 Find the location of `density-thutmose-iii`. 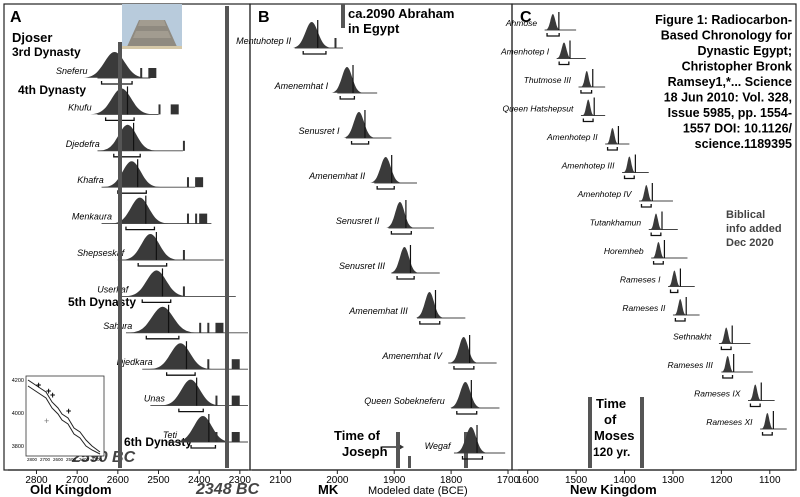

density-thutmose-iii is located at coordinates (586, 79).